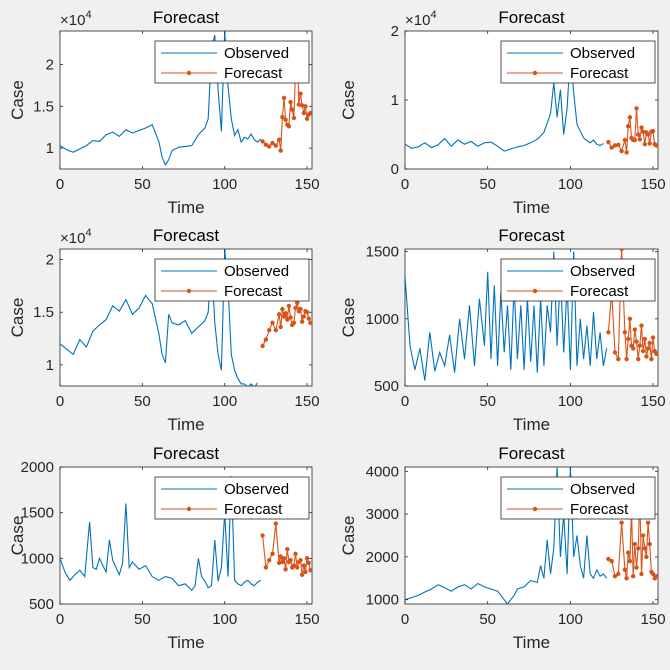 Image resolution: width=670 pixels, height=670 pixels. Describe the element at coordinates (37, 558) in the screenshot. I see `y-tick-label: 1000` at that location.